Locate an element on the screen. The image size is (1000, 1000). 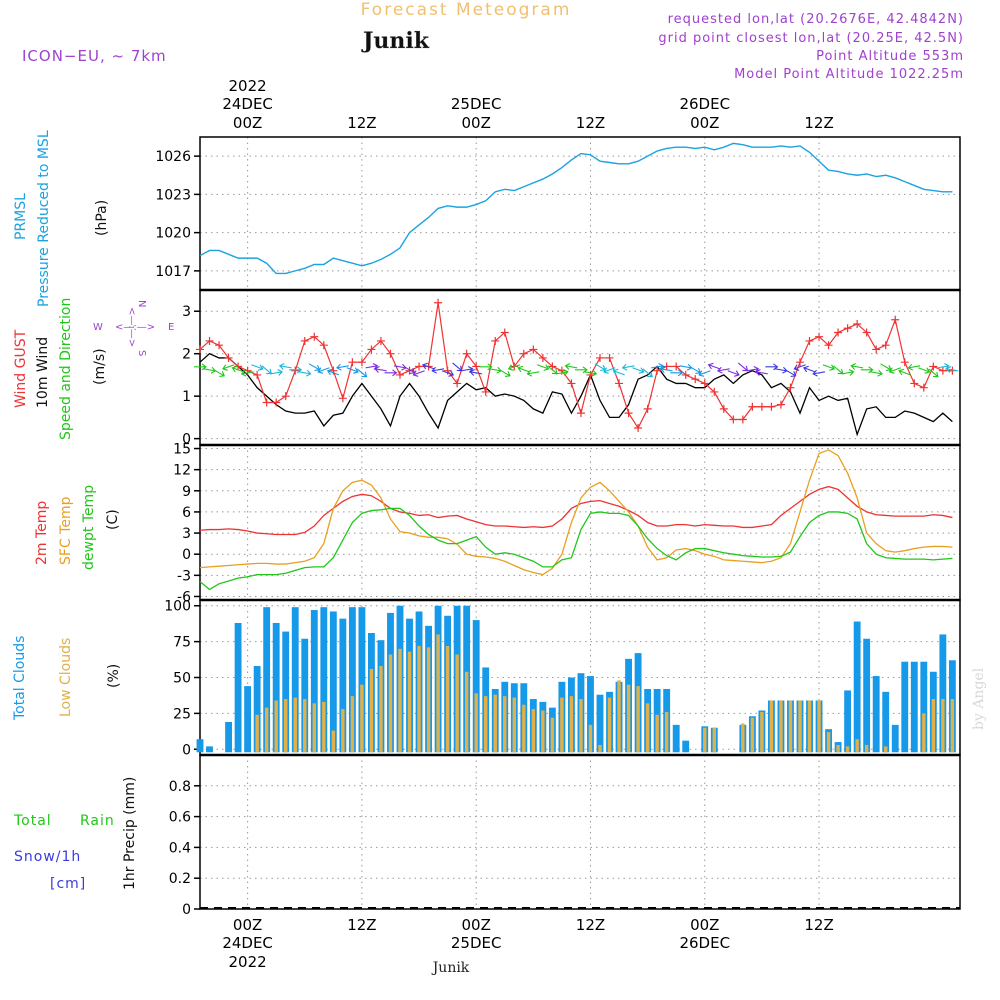
c-label: (C) is located at coordinates (113, 519).